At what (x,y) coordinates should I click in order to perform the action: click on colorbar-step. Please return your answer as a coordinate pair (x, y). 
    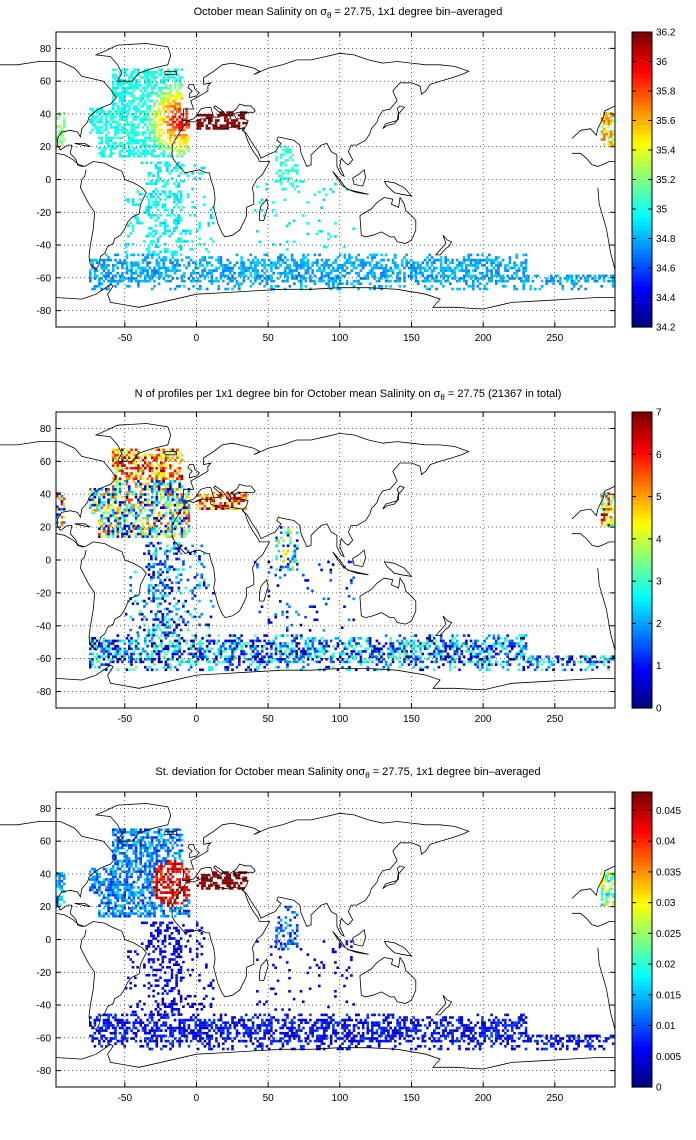
    Looking at the image, I should click on (642, 293).